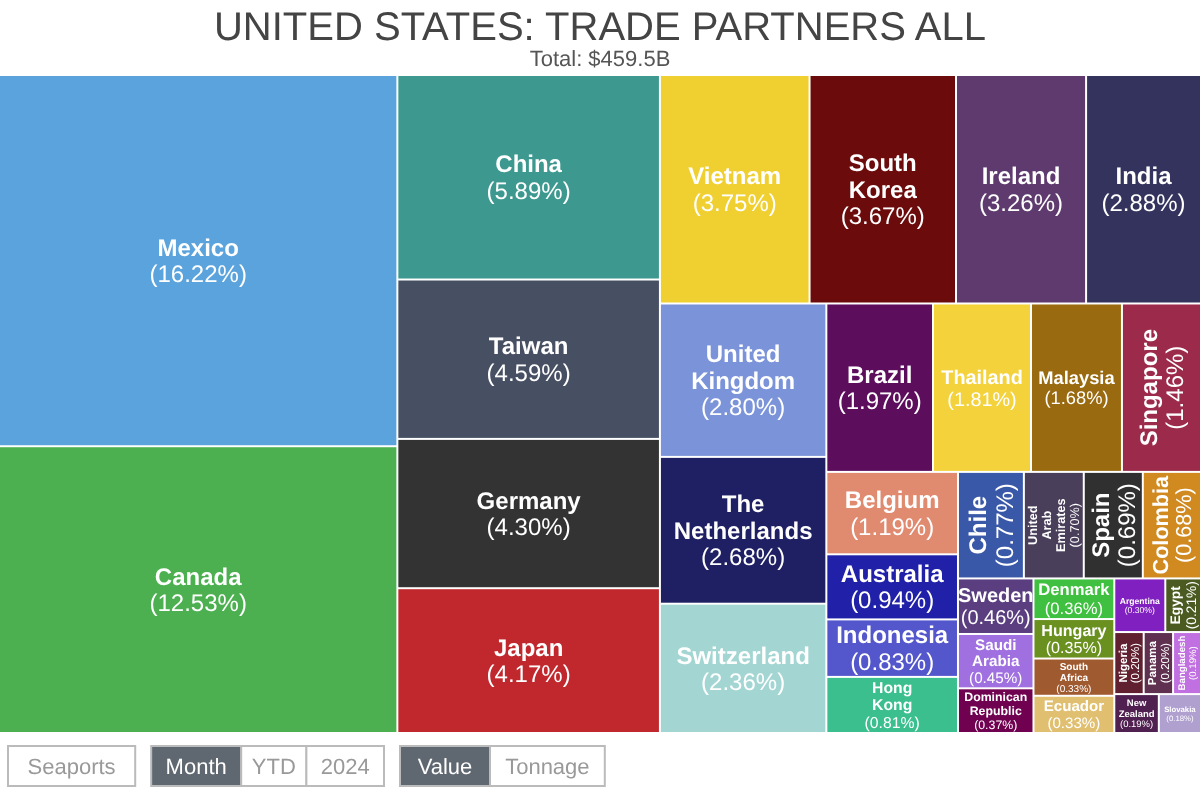 The image size is (1200, 800). Describe the element at coordinates (892, 500) in the screenshot. I see `category-label: Belgium` at that location.